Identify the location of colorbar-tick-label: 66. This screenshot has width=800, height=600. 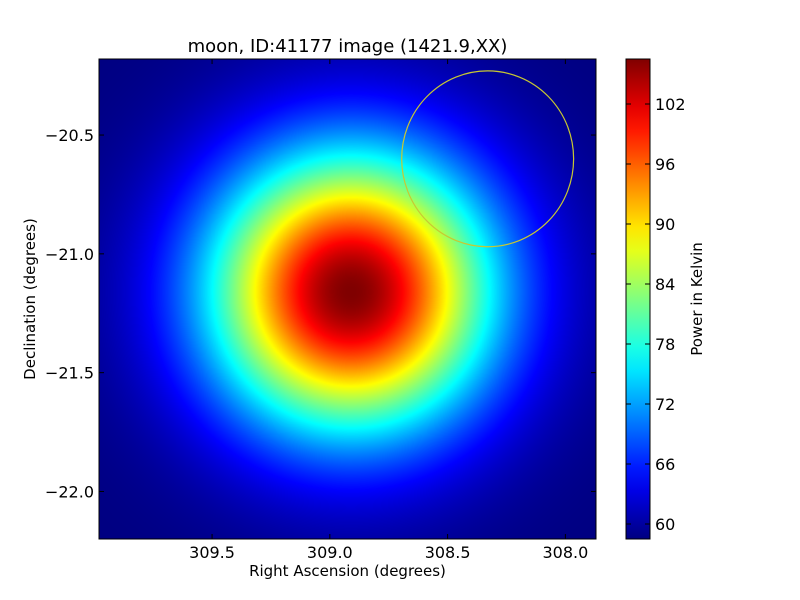
(665, 464).